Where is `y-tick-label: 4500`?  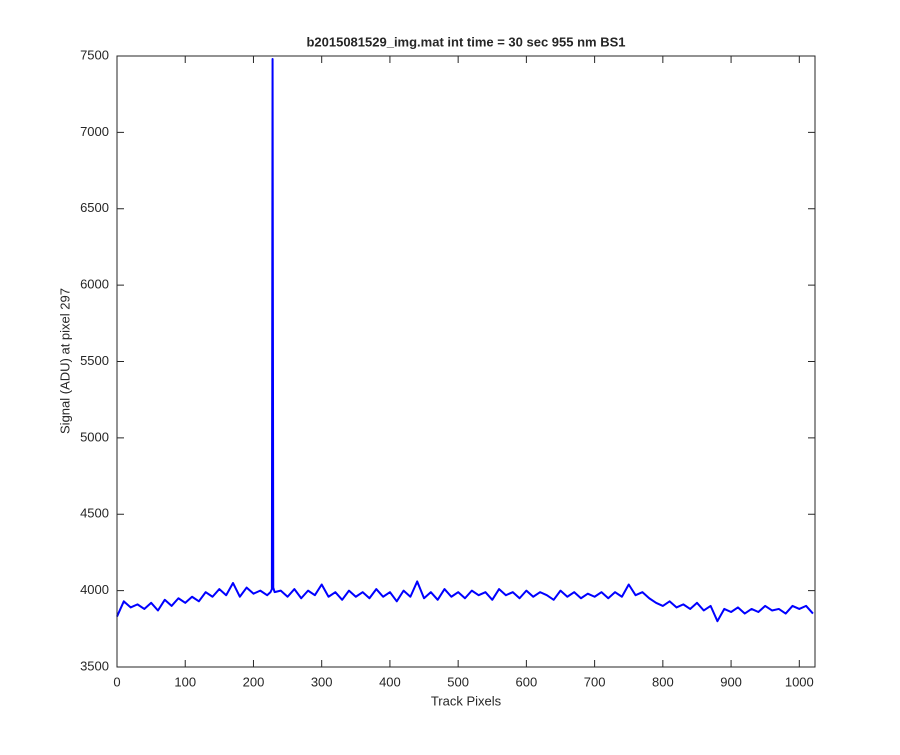 y-tick-label: 4500 is located at coordinates (94, 513).